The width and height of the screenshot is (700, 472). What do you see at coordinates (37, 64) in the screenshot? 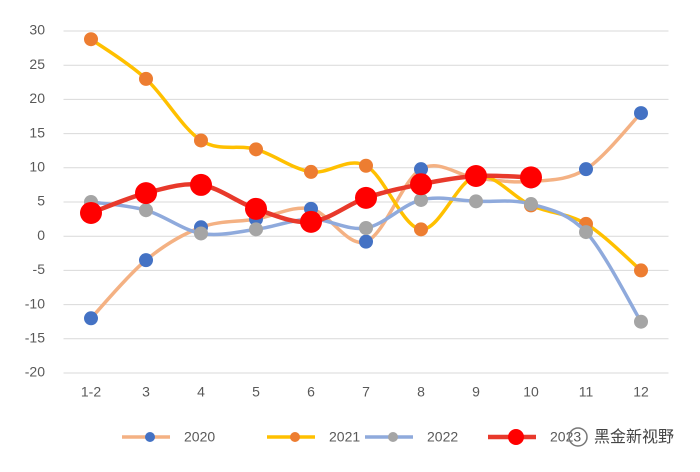
I see `y-tick-label: 25` at bounding box center [37, 64].